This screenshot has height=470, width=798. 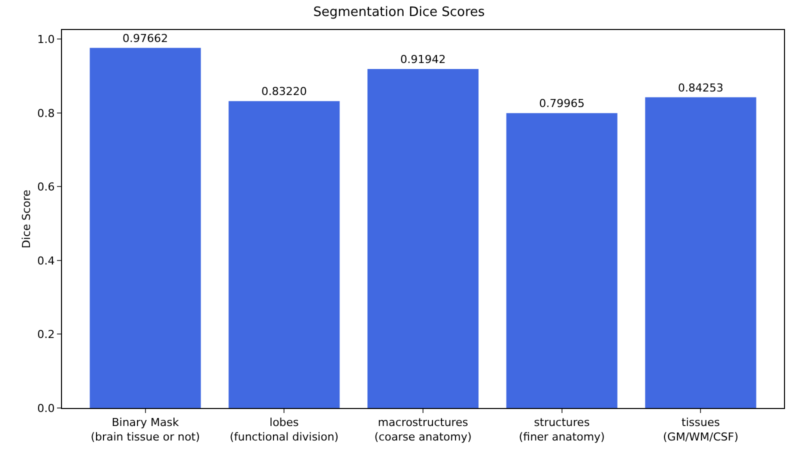 What do you see at coordinates (423, 59) in the screenshot?
I see `data-label: 0.91942` at bounding box center [423, 59].